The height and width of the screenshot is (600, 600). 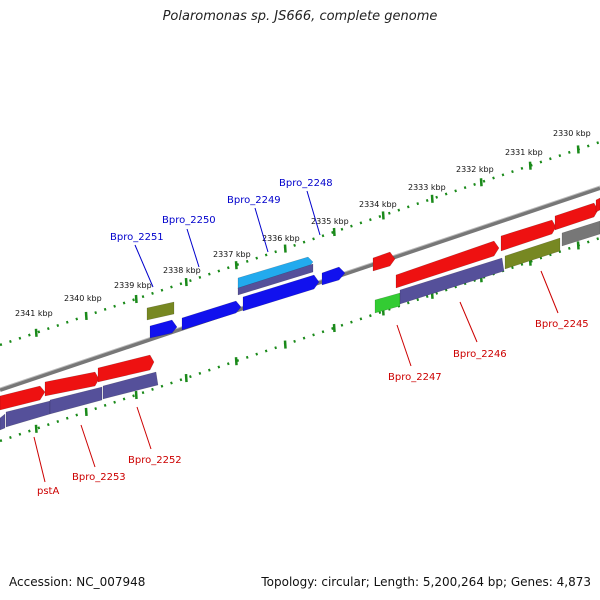 I want to click on gene-label-bpro-2252: Bpro_2252, so click(x=155, y=460).